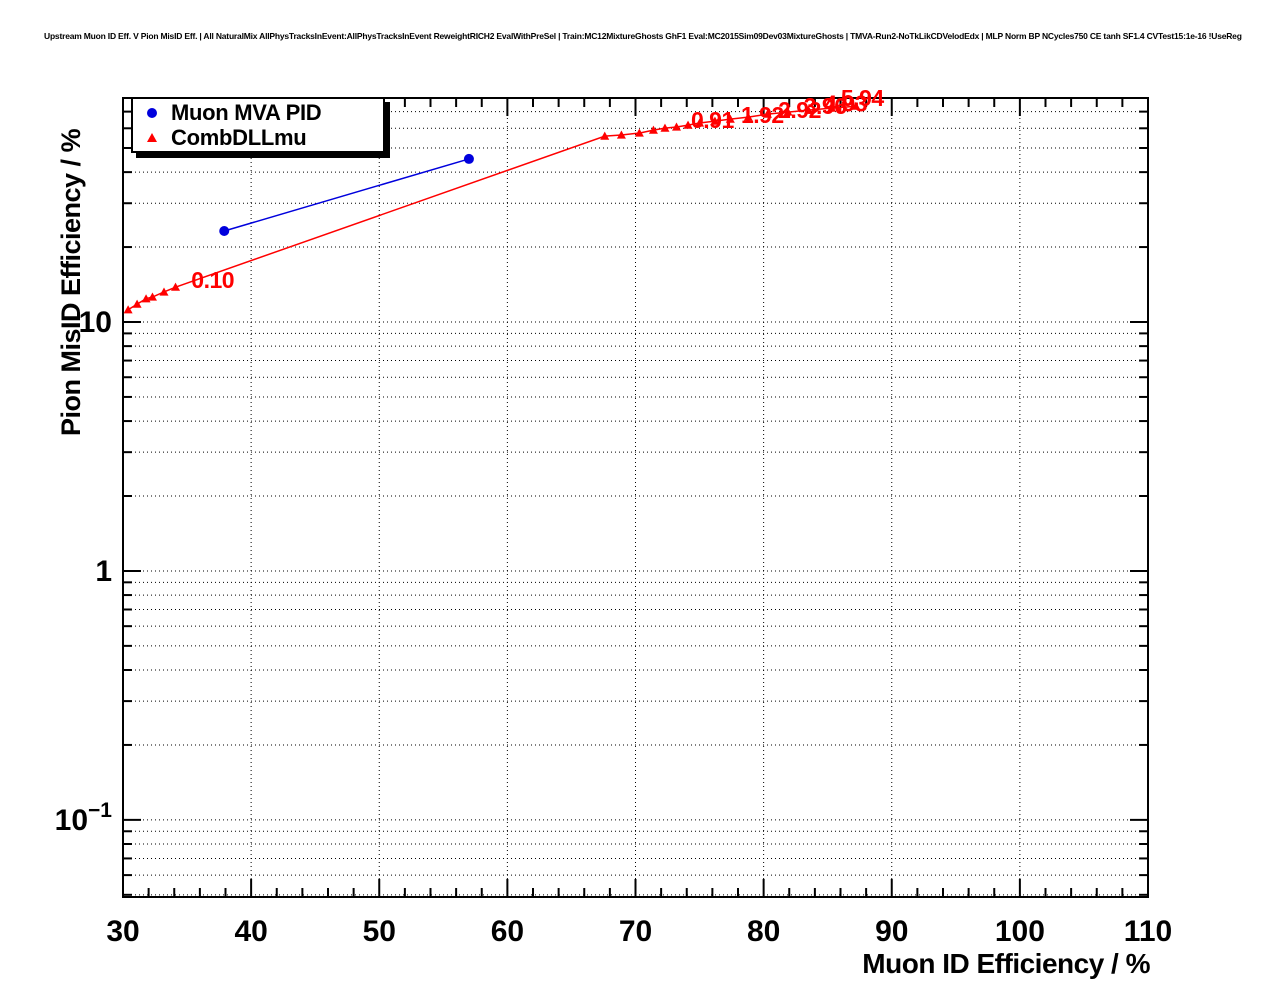  What do you see at coordinates (71, 282) in the screenshot?
I see `y-axis-title: Pion MisID Efficiency / %` at bounding box center [71, 282].